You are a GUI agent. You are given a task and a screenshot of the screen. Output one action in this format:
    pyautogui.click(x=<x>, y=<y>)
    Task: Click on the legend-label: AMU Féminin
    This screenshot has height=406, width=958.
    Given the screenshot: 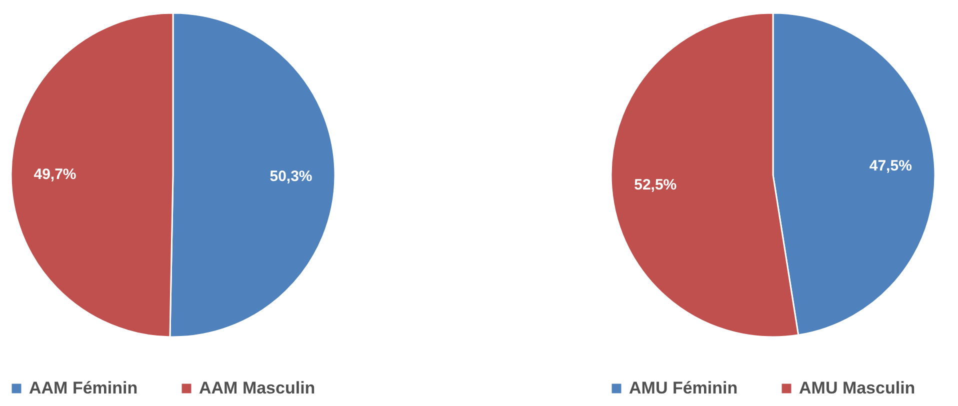 What is the action you would take?
    pyautogui.click(x=683, y=388)
    